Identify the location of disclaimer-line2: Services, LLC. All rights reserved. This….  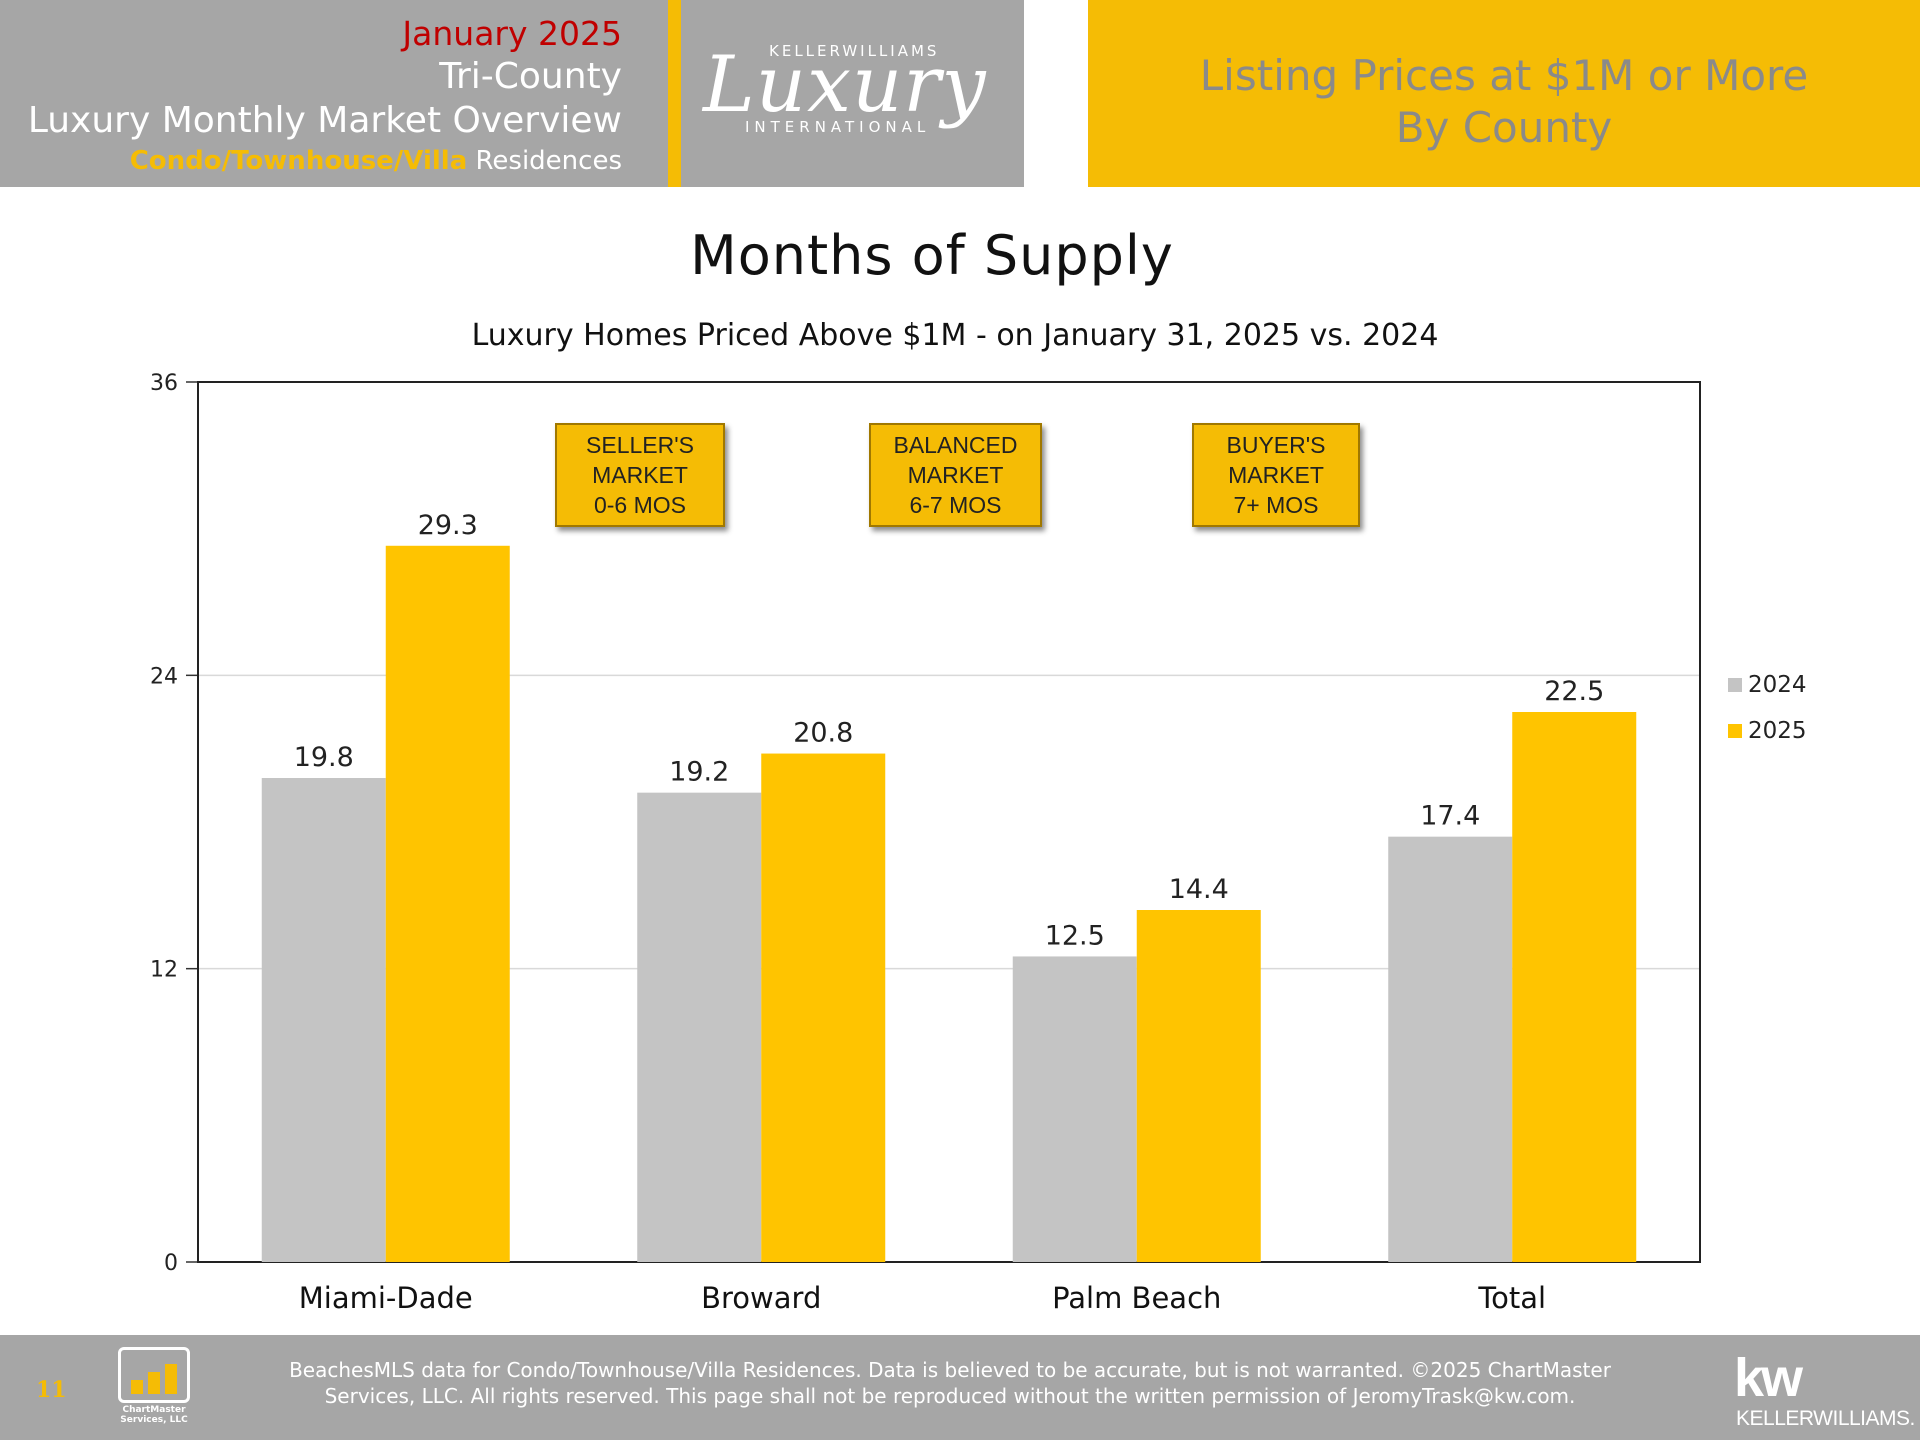
(950, 1396).